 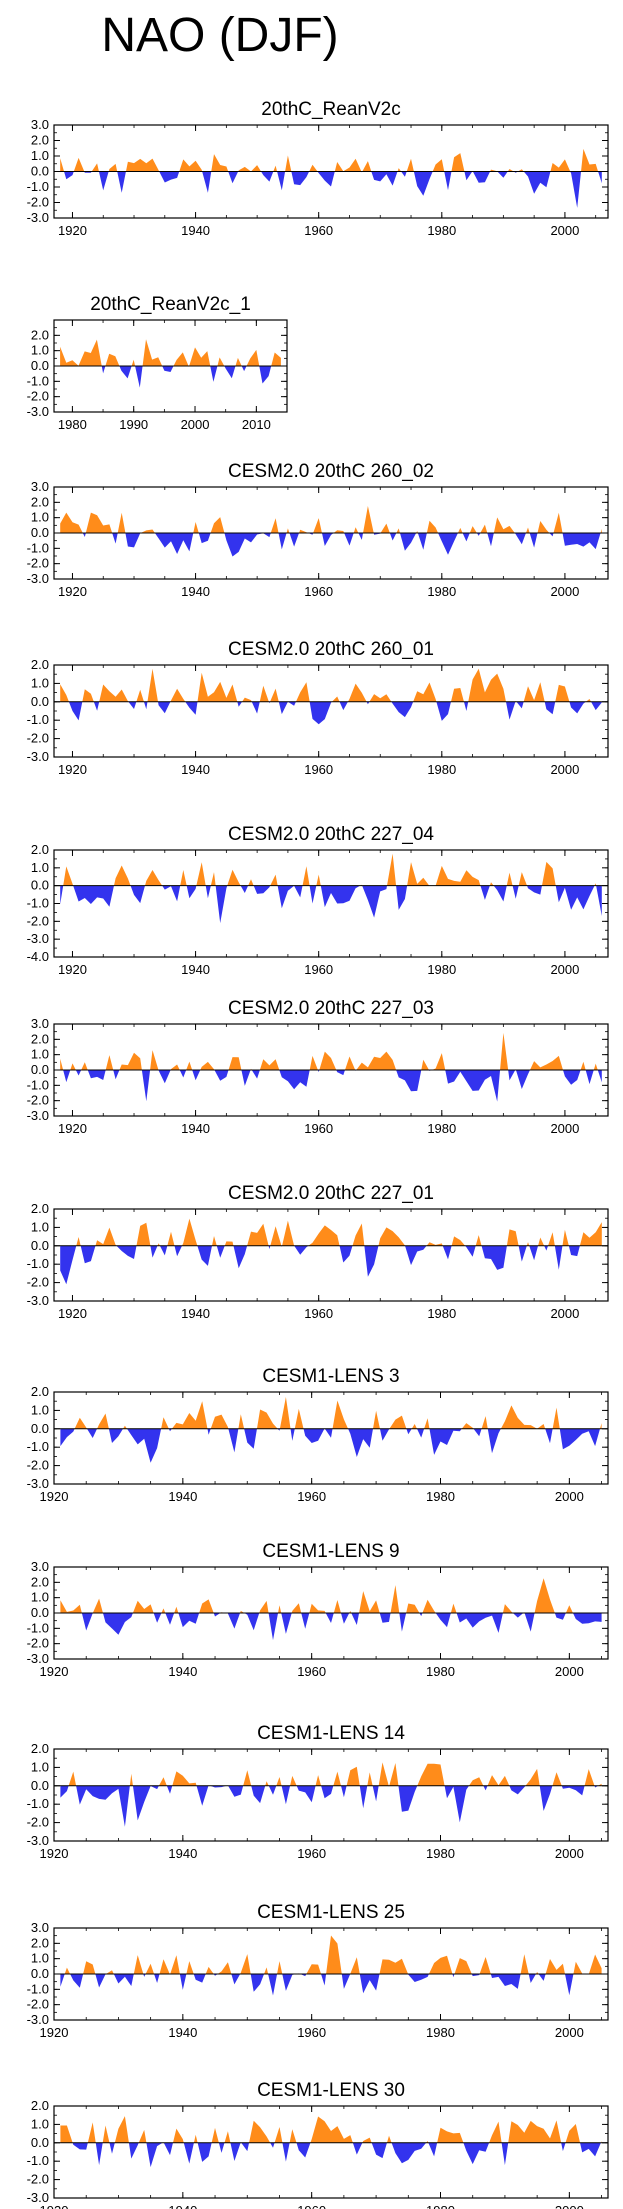 What do you see at coordinates (331, 834) in the screenshot?
I see `chart-title: CESM2.0 20thC 227_04` at bounding box center [331, 834].